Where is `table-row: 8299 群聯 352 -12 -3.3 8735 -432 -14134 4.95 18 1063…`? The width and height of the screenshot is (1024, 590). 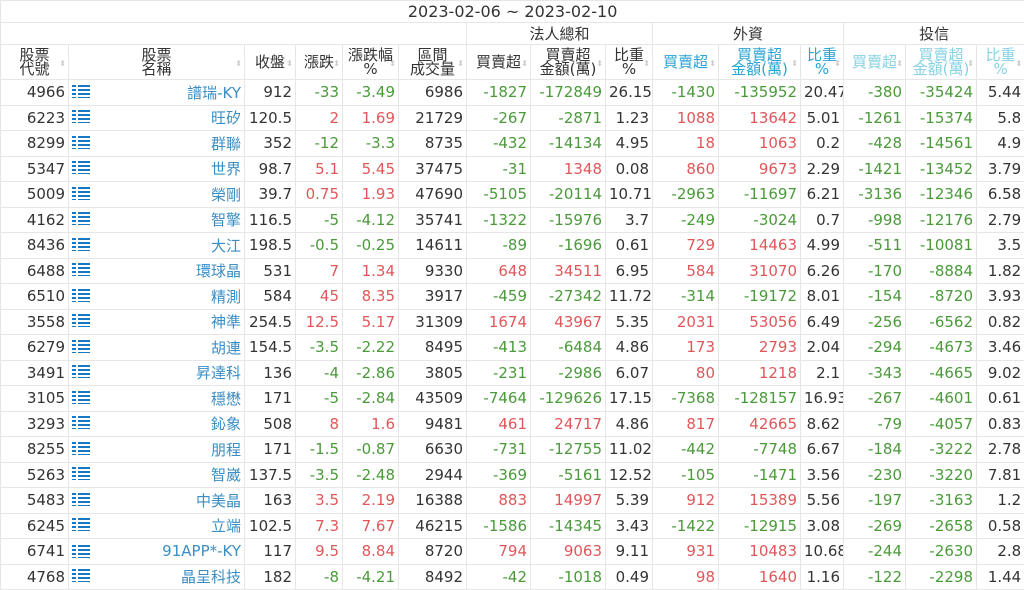
table-row: 8299 群聯 352 -12 -3.3 8735 -432 -14134 4.95 18 1063… is located at coordinates (512, 143).